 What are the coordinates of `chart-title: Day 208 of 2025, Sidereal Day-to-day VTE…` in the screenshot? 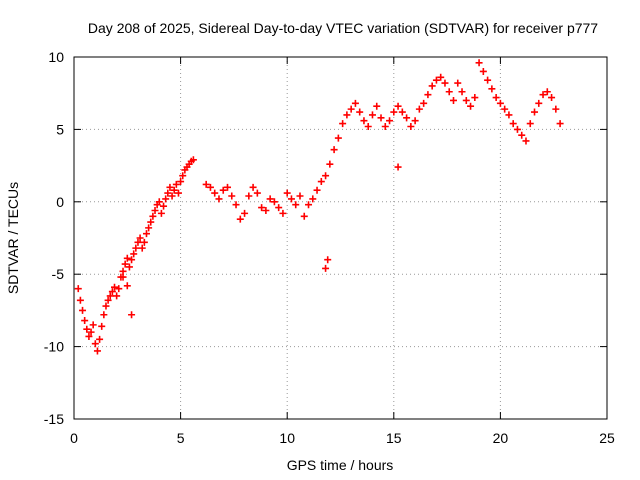 It's located at (343, 28).